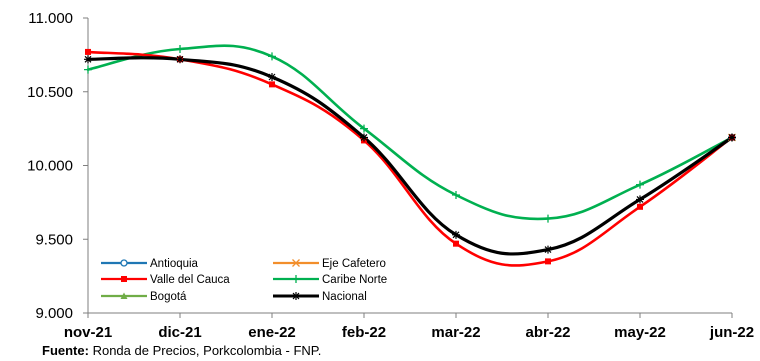 This screenshot has height=361, width=760. Describe the element at coordinates (124, 263) in the screenshot. I see `legend-marker-antioquia` at that location.